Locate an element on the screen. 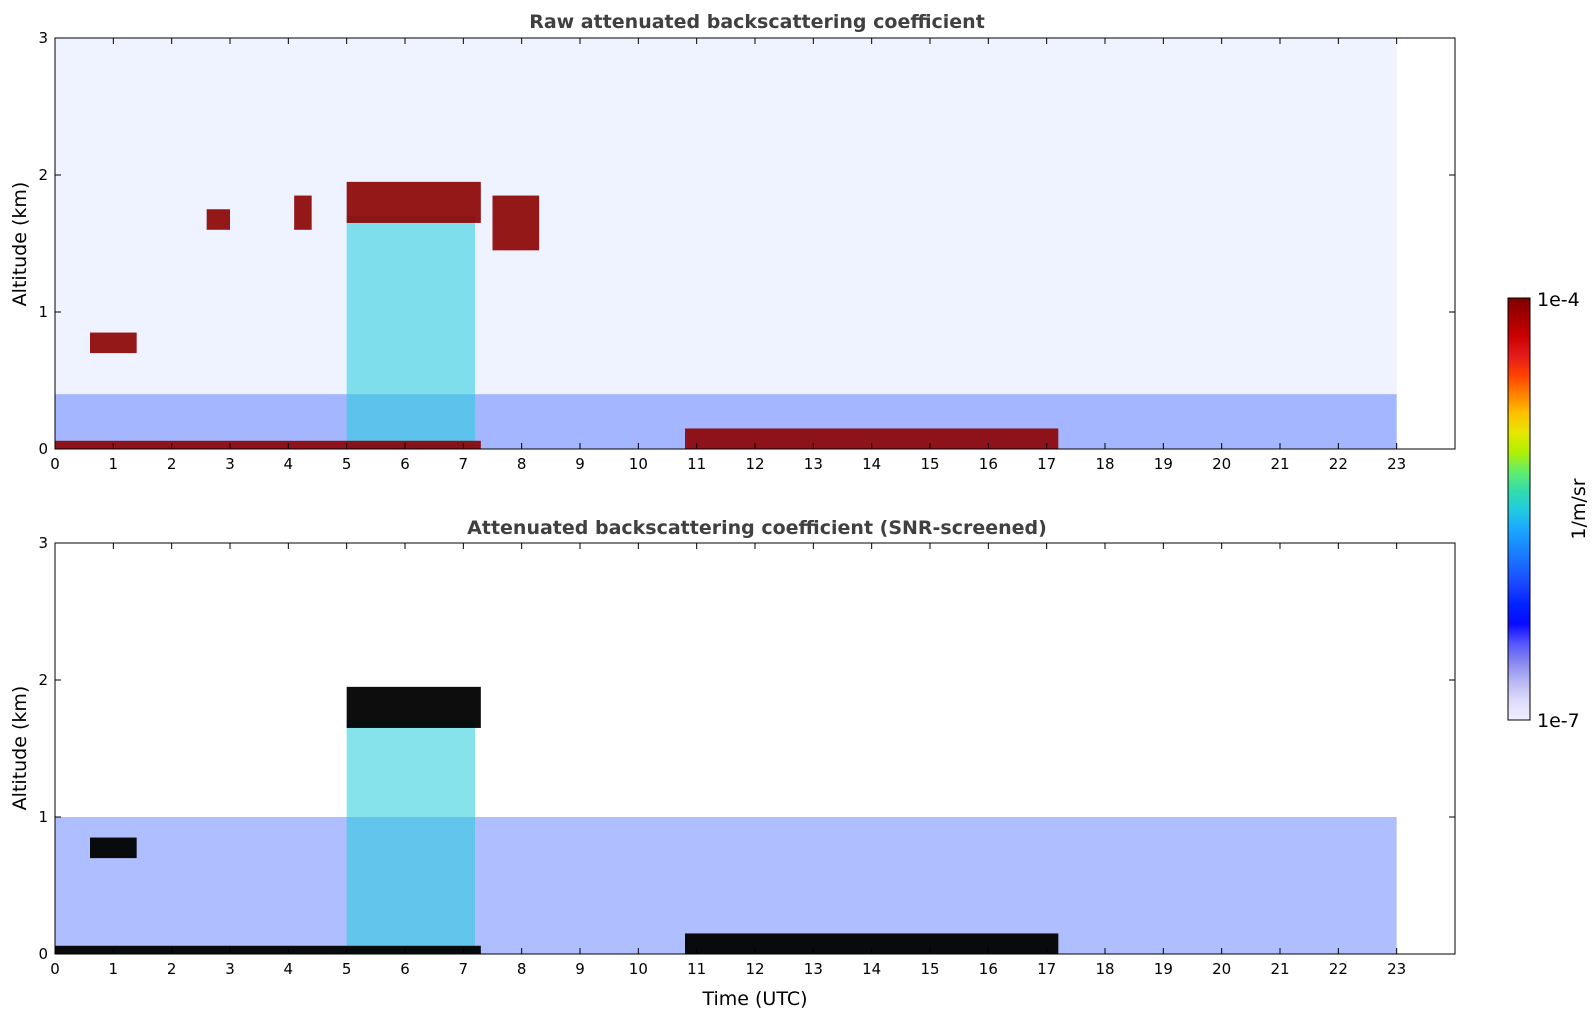 The image size is (1595, 1020). raw-y-axis-label: Altitude (km) is located at coordinates (20, 244).